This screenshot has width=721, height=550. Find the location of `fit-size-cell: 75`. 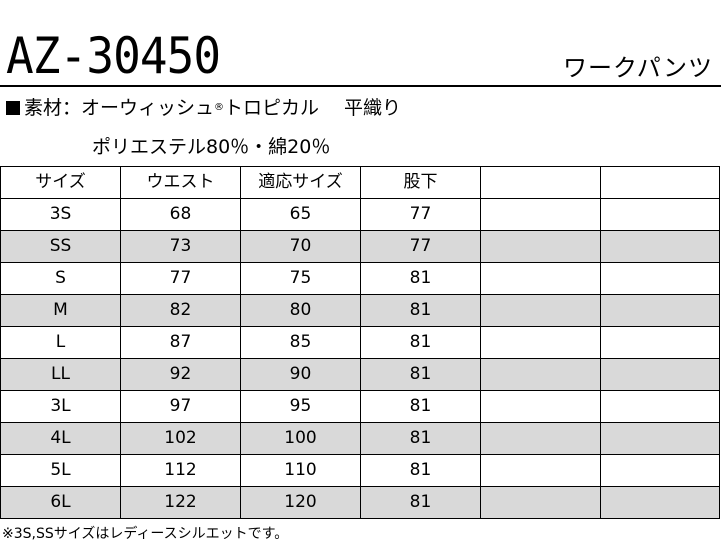

fit-size-cell: 75 is located at coordinates (300, 278).